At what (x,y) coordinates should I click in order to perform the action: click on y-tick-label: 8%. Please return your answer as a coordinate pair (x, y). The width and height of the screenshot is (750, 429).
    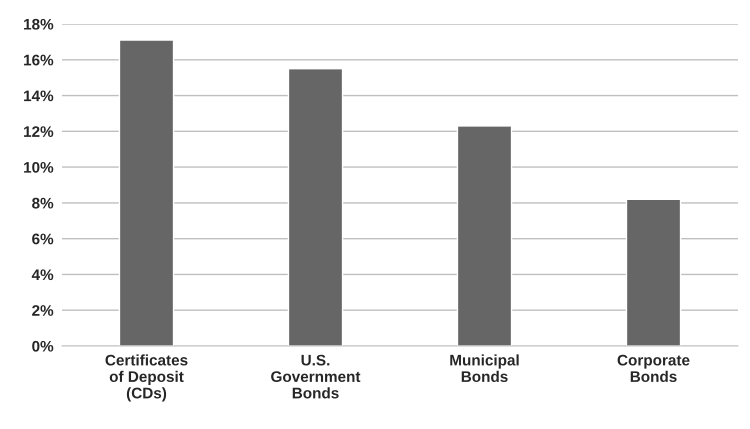
    Looking at the image, I should click on (43, 203).